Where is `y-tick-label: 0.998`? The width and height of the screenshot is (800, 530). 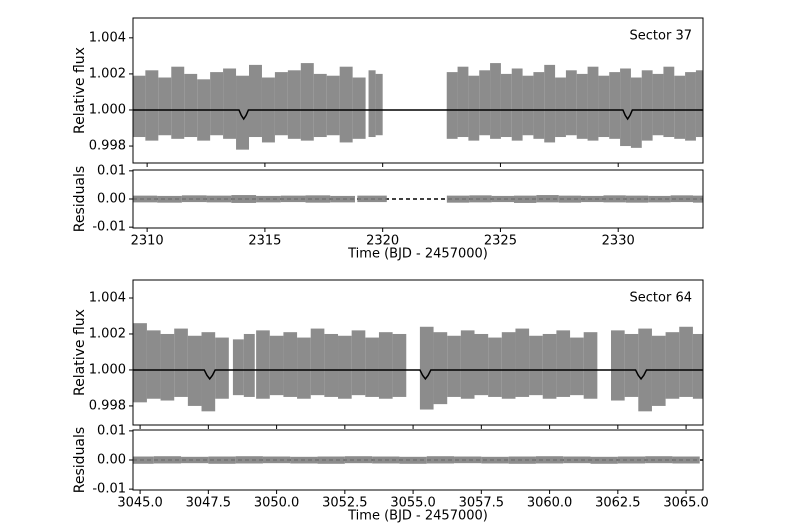 y-tick-label: 0.998 is located at coordinates (107, 405).